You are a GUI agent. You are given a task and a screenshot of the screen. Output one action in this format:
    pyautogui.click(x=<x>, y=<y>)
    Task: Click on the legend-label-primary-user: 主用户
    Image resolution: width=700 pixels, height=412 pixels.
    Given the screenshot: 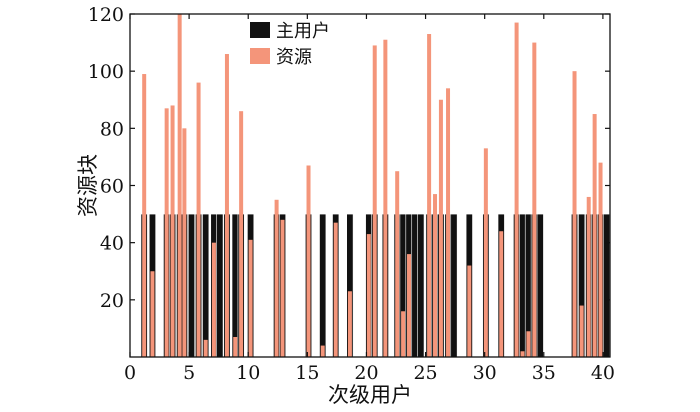 What is the action you would take?
    pyautogui.click(x=303, y=31)
    